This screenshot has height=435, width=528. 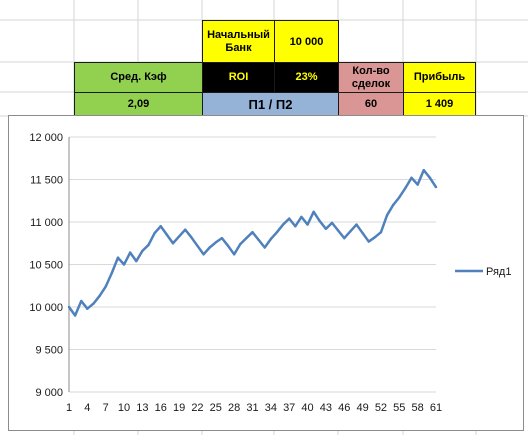 I want to click on x-tick-label: 49, so click(x=362, y=408).